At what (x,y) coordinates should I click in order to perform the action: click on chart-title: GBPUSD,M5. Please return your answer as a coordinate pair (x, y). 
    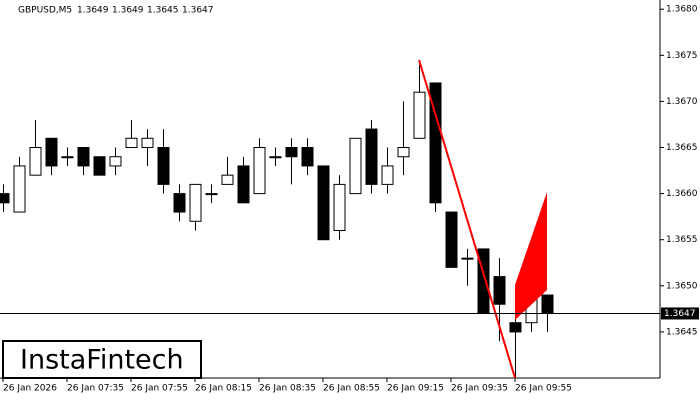
    Looking at the image, I should click on (45, 11).